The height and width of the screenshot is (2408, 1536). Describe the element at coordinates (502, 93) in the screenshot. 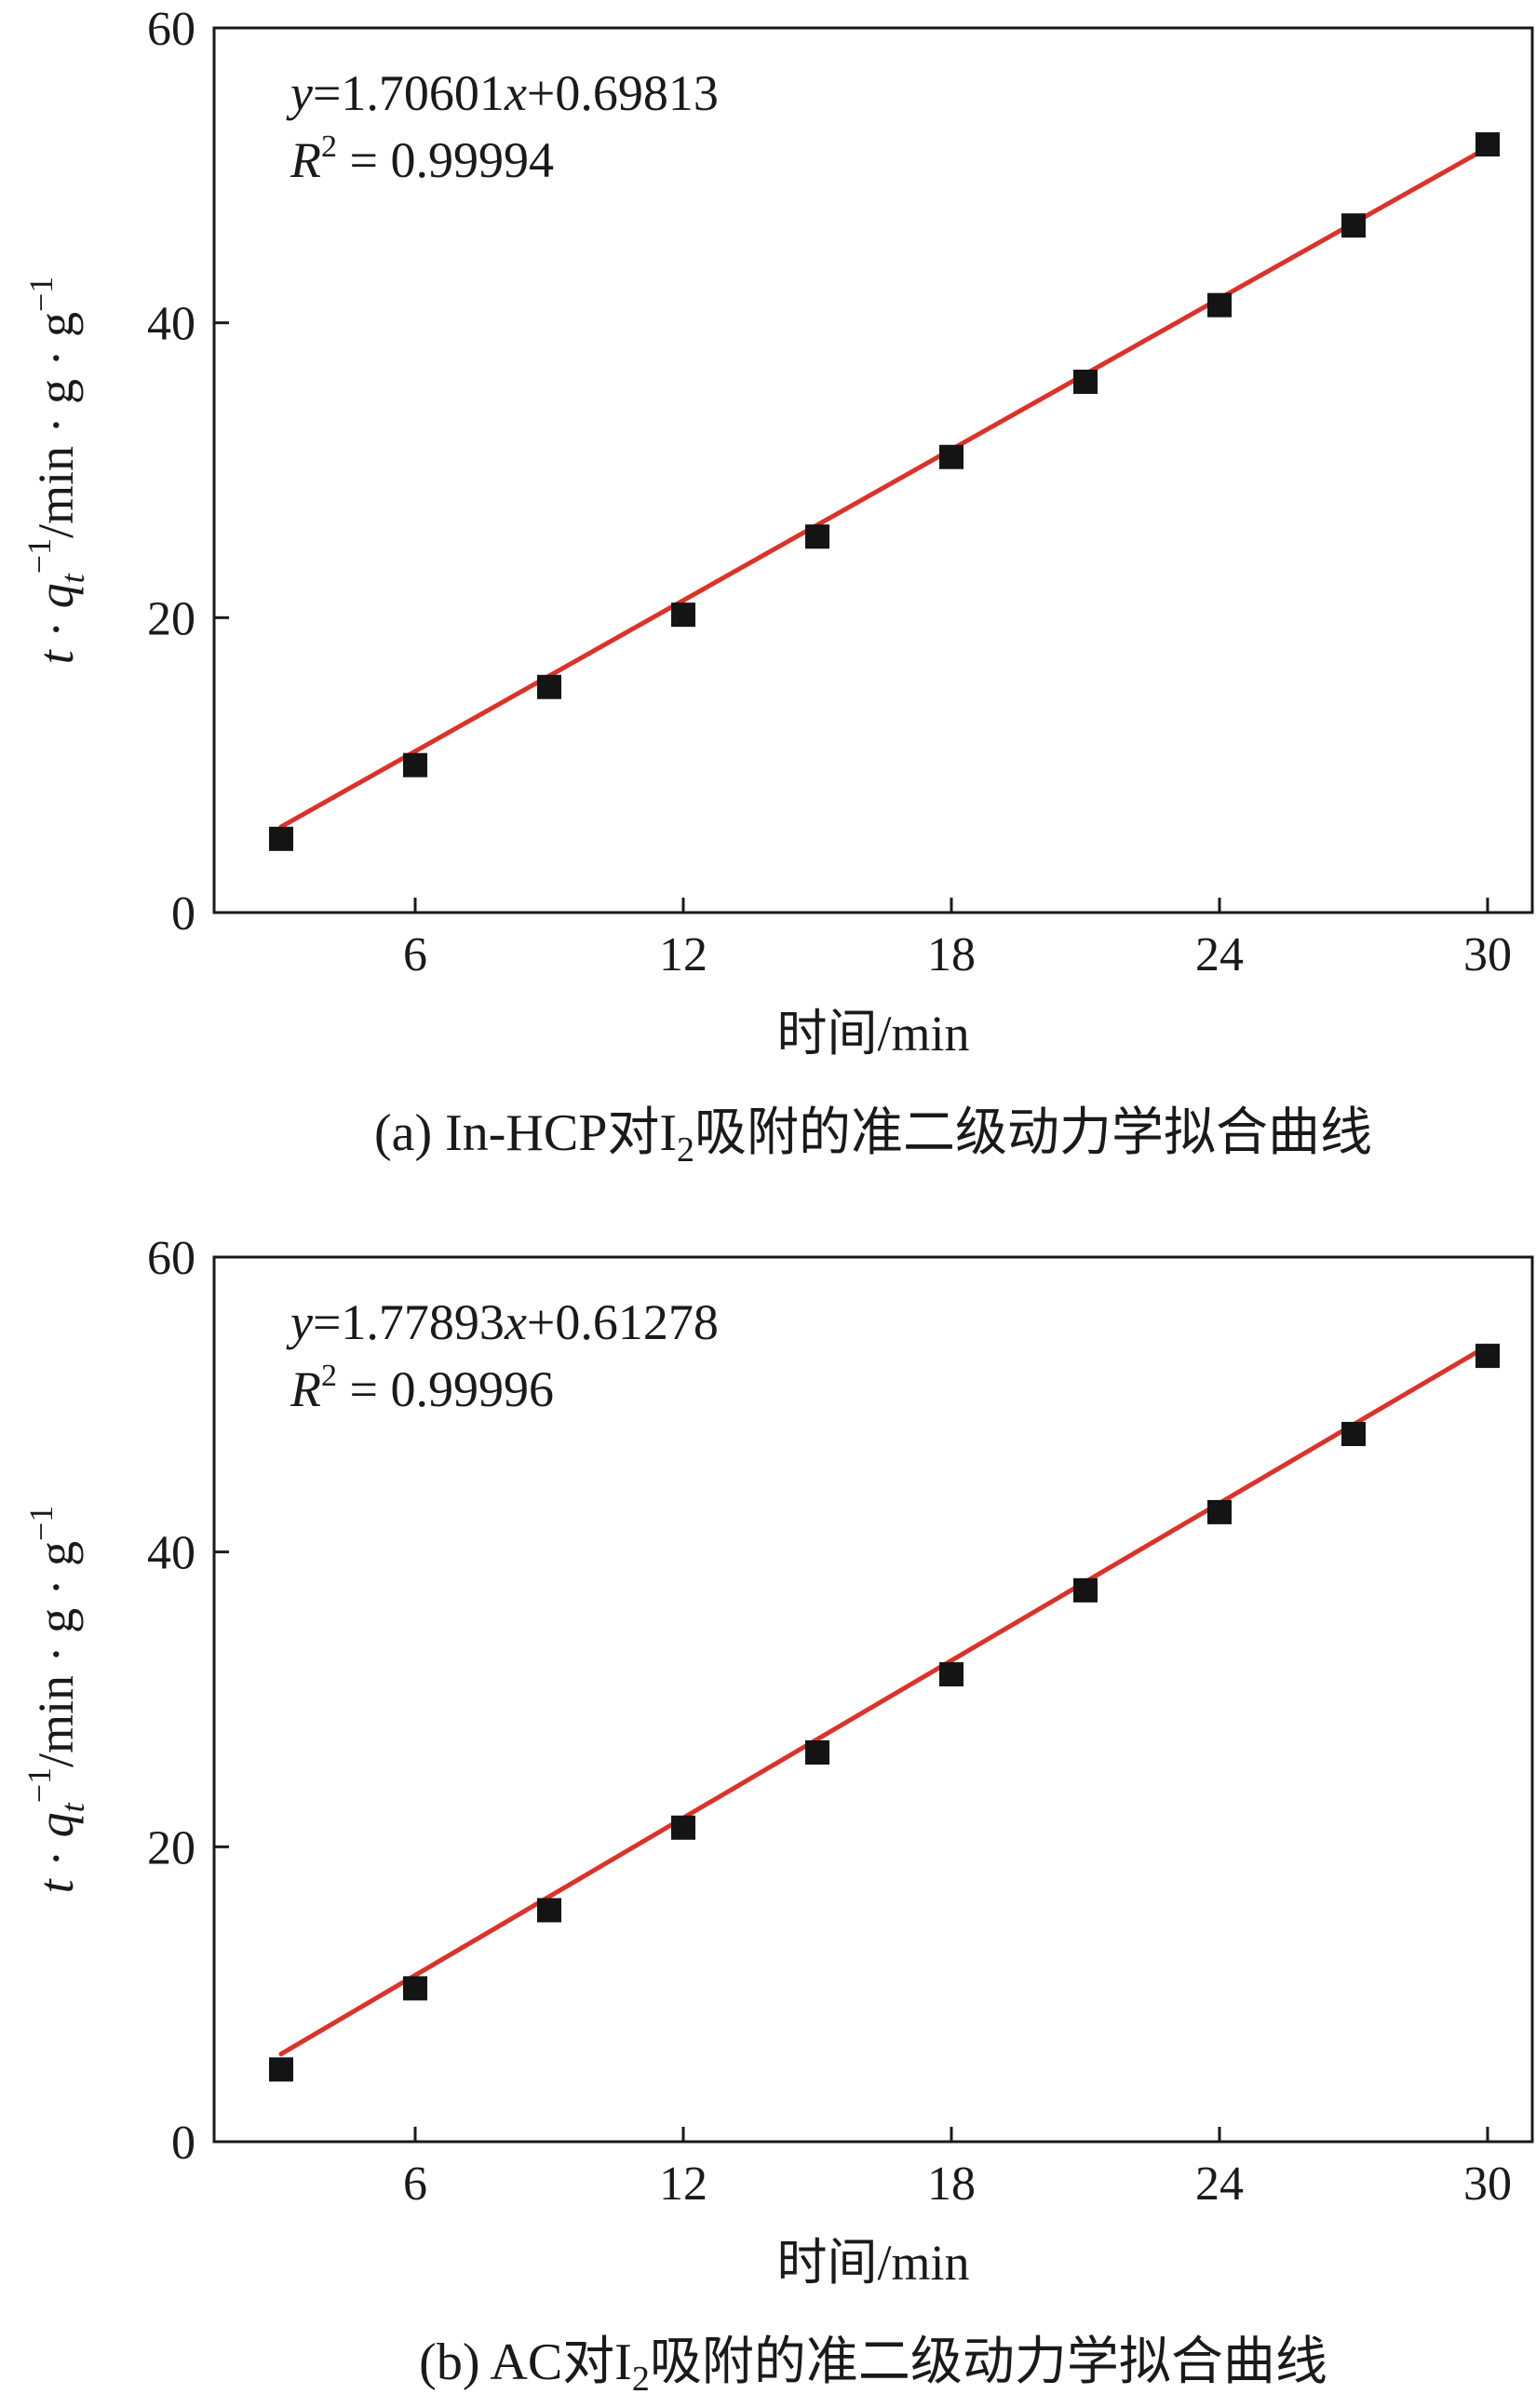

I see `fit-equation: y=1.70601x+0.69813` at that location.